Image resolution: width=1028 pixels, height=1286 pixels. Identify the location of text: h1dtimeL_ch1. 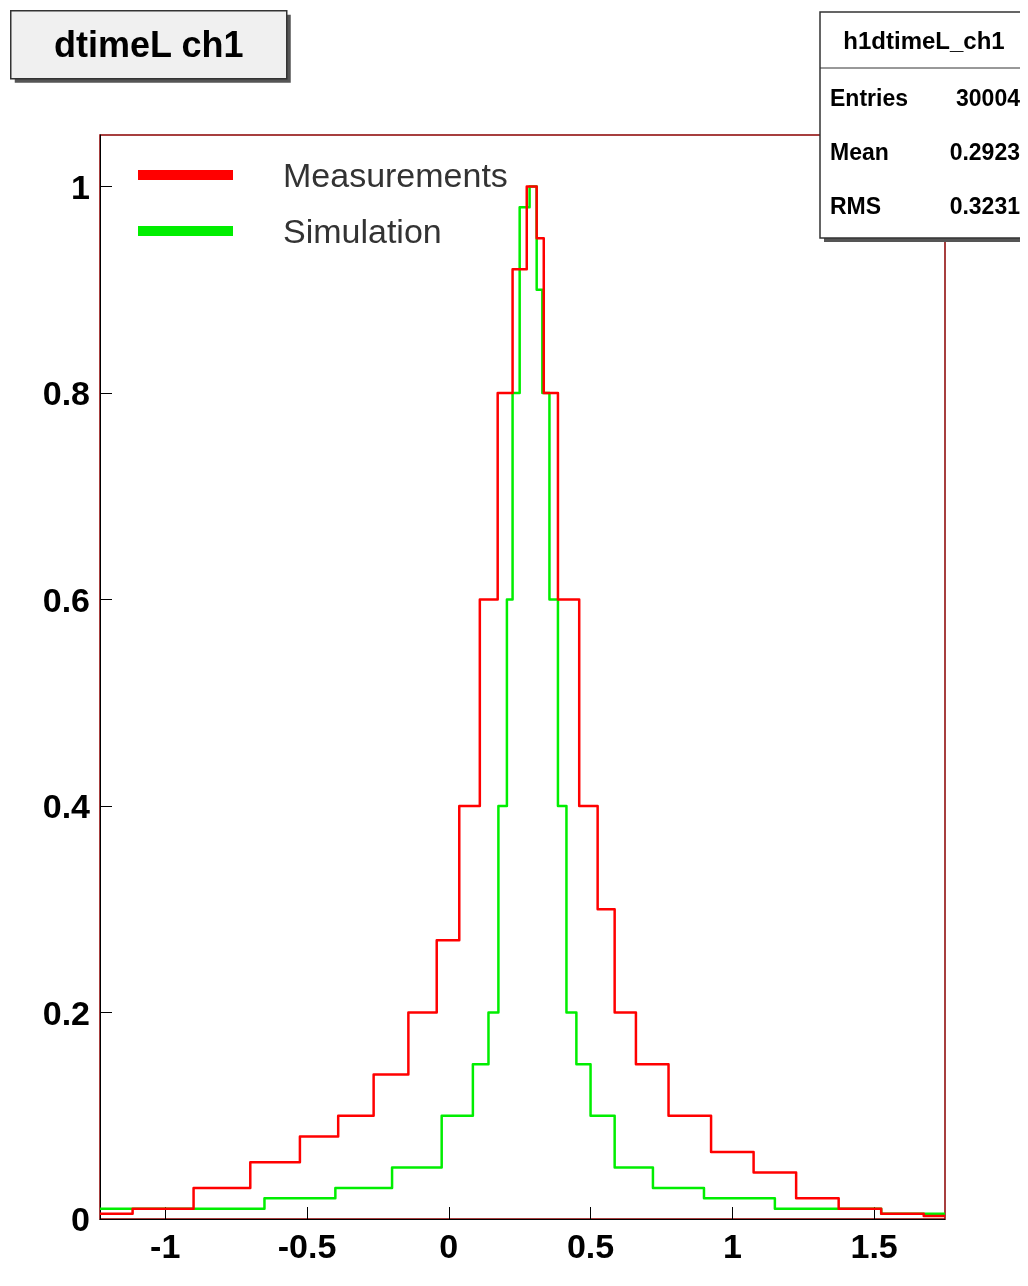
(924, 40).